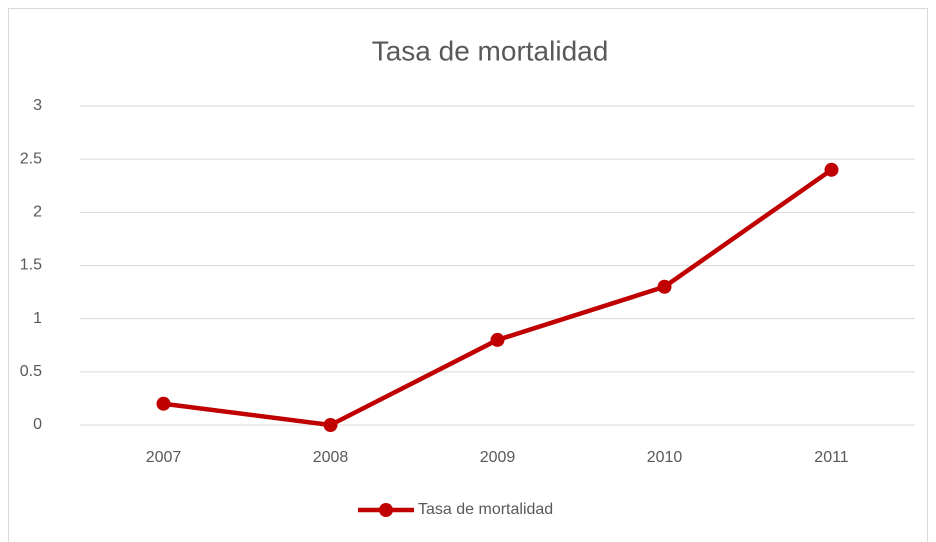 This screenshot has height=542, width=936. I want to click on y-tick-label: 0, so click(37, 424).